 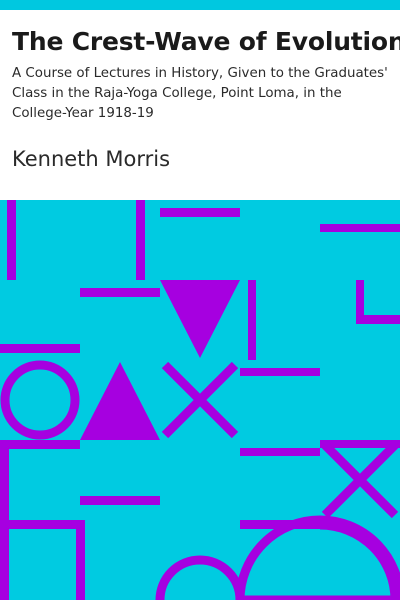 What do you see at coordinates (91, 159) in the screenshot?
I see `book-author: Kenneth Morris` at bounding box center [91, 159].